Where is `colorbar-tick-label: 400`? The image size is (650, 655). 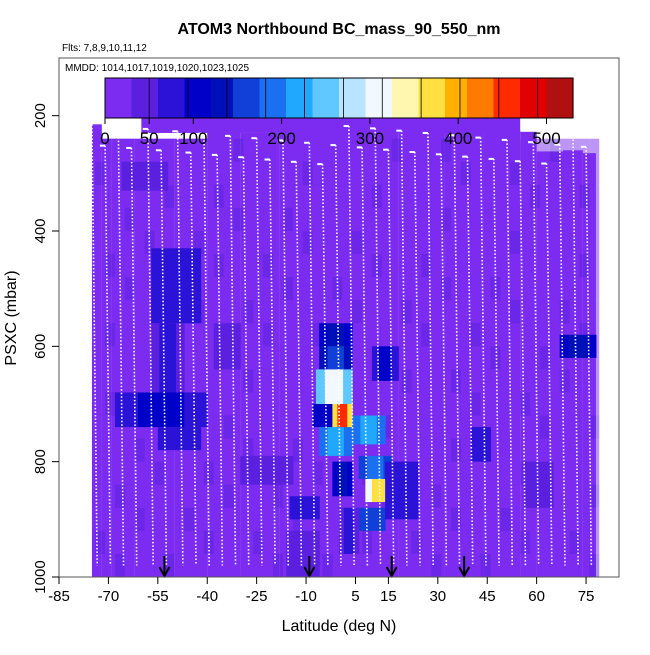
colorbar-tick-label: 400 is located at coordinates (458, 138).